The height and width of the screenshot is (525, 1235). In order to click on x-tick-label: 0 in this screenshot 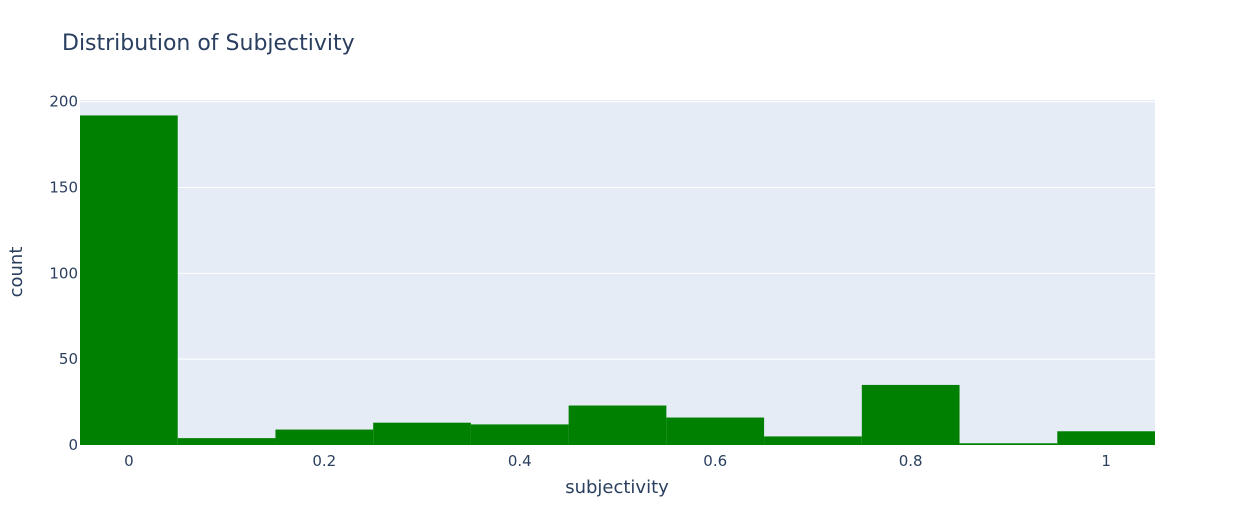, I will do `click(129, 461)`.